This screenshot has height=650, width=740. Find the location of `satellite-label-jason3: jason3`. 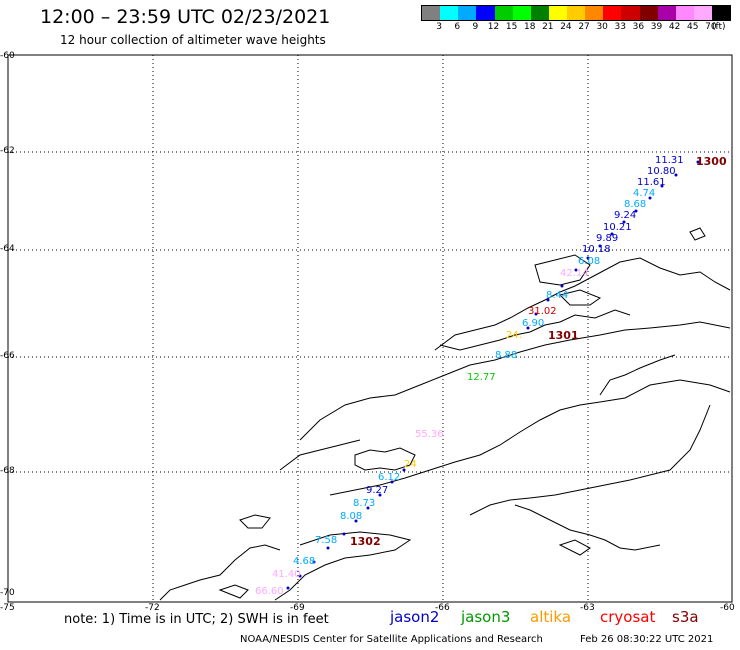

satellite-label-jason3: jason3 is located at coordinates (486, 617).